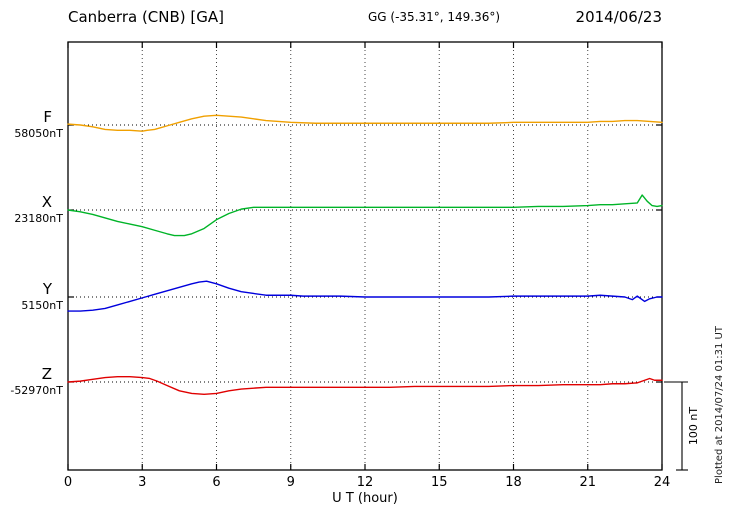 The image size is (730, 520). What do you see at coordinates (693, 426) in the screenshot?
I see `scale-bar-label: 100 nT` at bounding box center [693, 426].